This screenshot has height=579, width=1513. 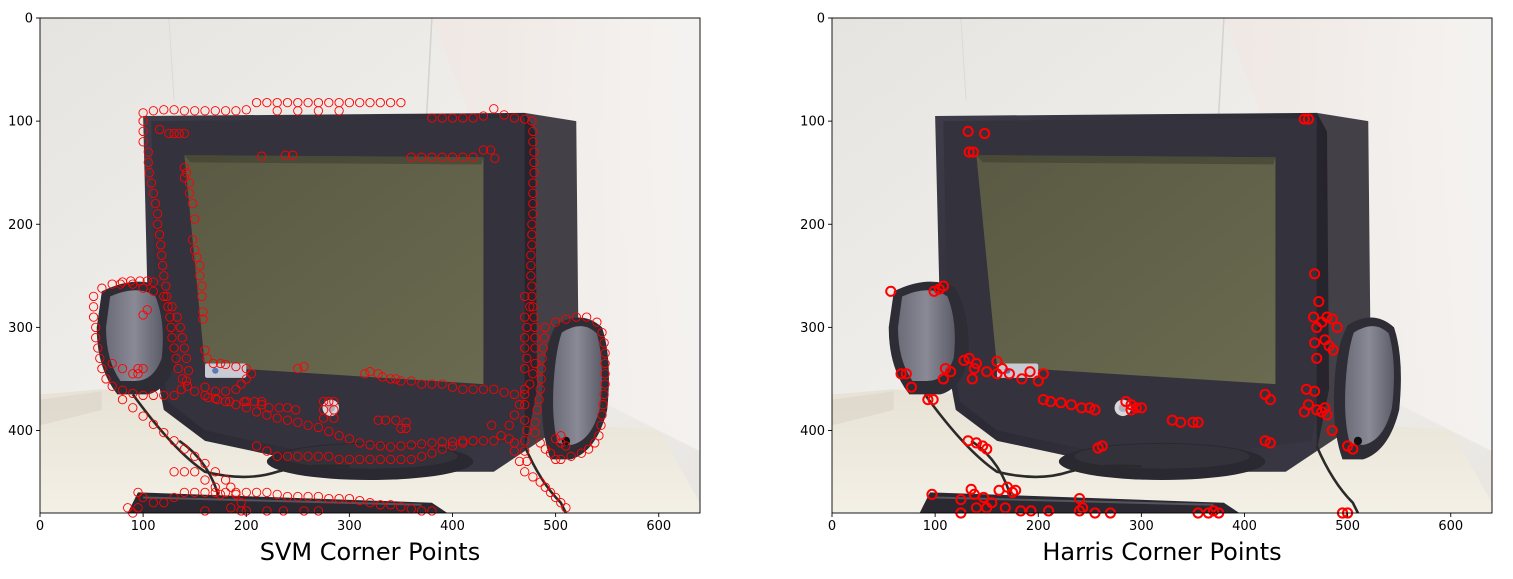 What do you see at coordinates (812, 328) in the screenshot?
I see `y-tick-label: 300` at bounding box center [812, 328].